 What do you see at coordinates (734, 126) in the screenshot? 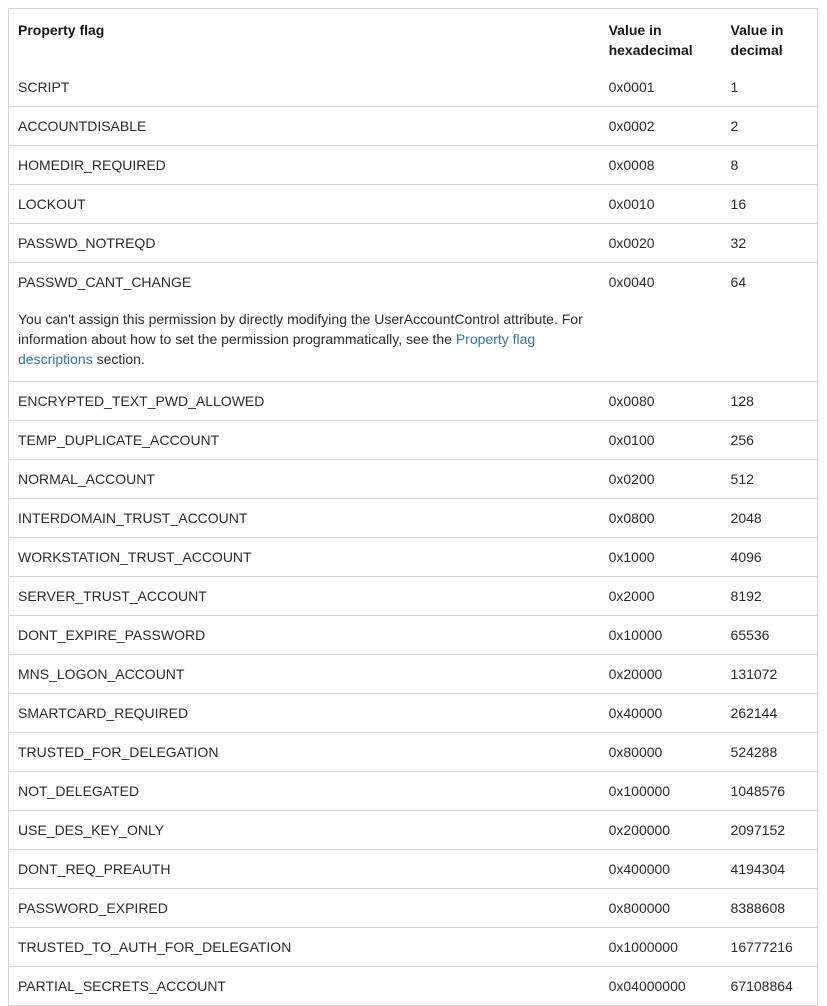
I see `dec-cell: 2` at bounding box center [734, 126].